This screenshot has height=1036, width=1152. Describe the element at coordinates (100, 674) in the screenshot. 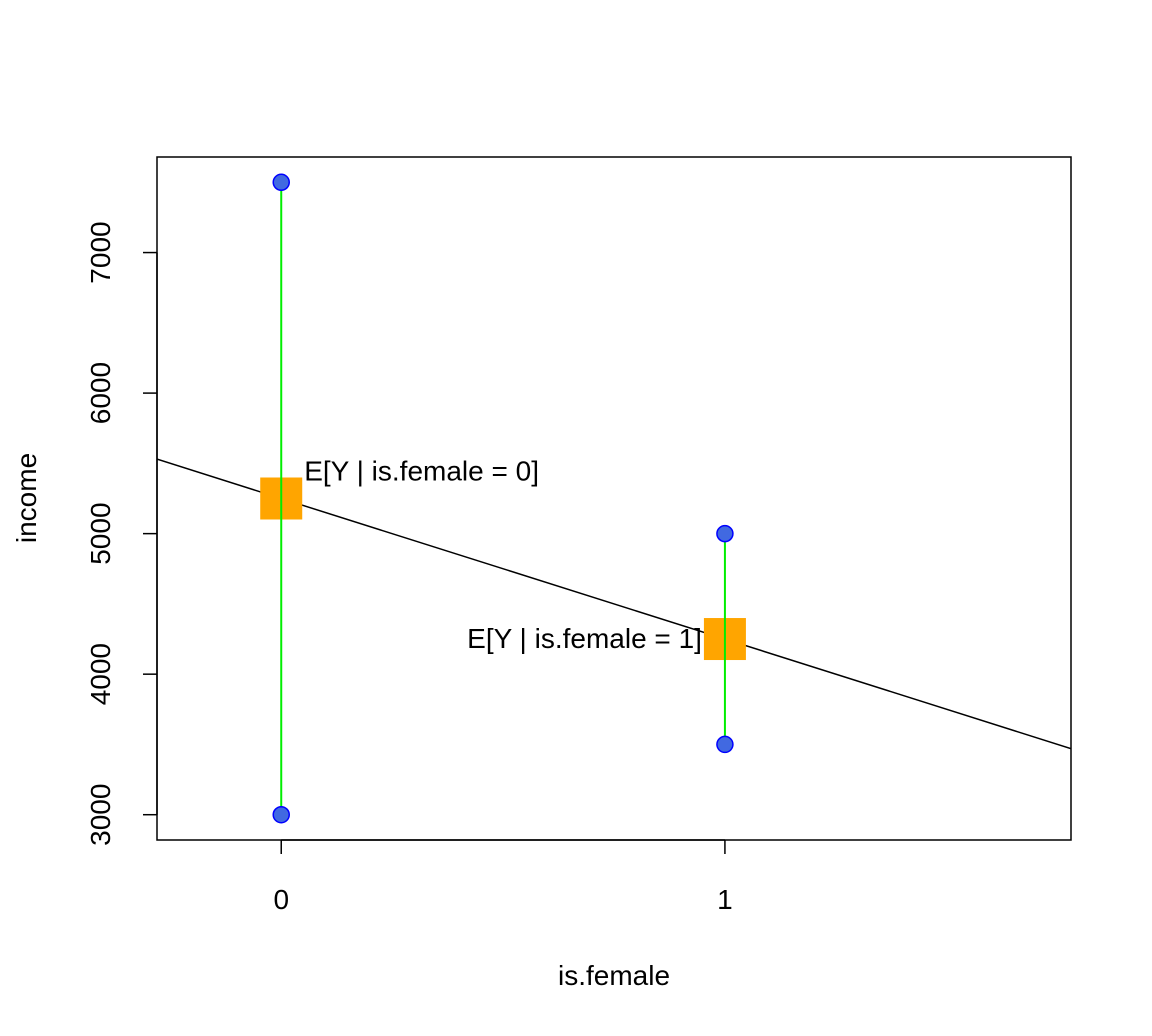

I see `y-tick-label: 4000` at that location.